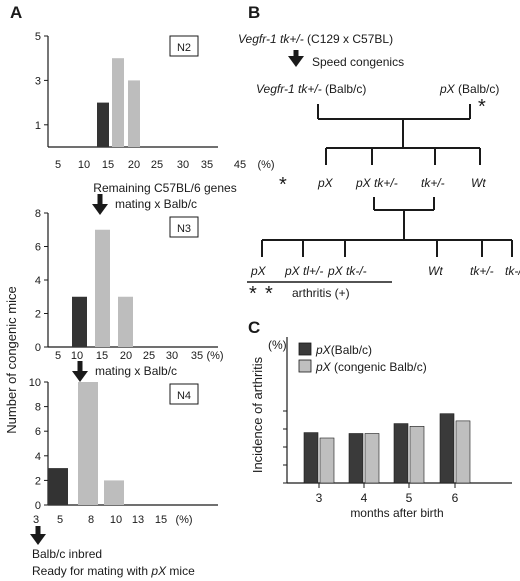 This screenshot has height=581, width=520. Describe the element at coordinates (315, 39) in the screenshot. I see `origin-strain: Vegfr-1 tk+/- (C129 x C57BL)` at that location.